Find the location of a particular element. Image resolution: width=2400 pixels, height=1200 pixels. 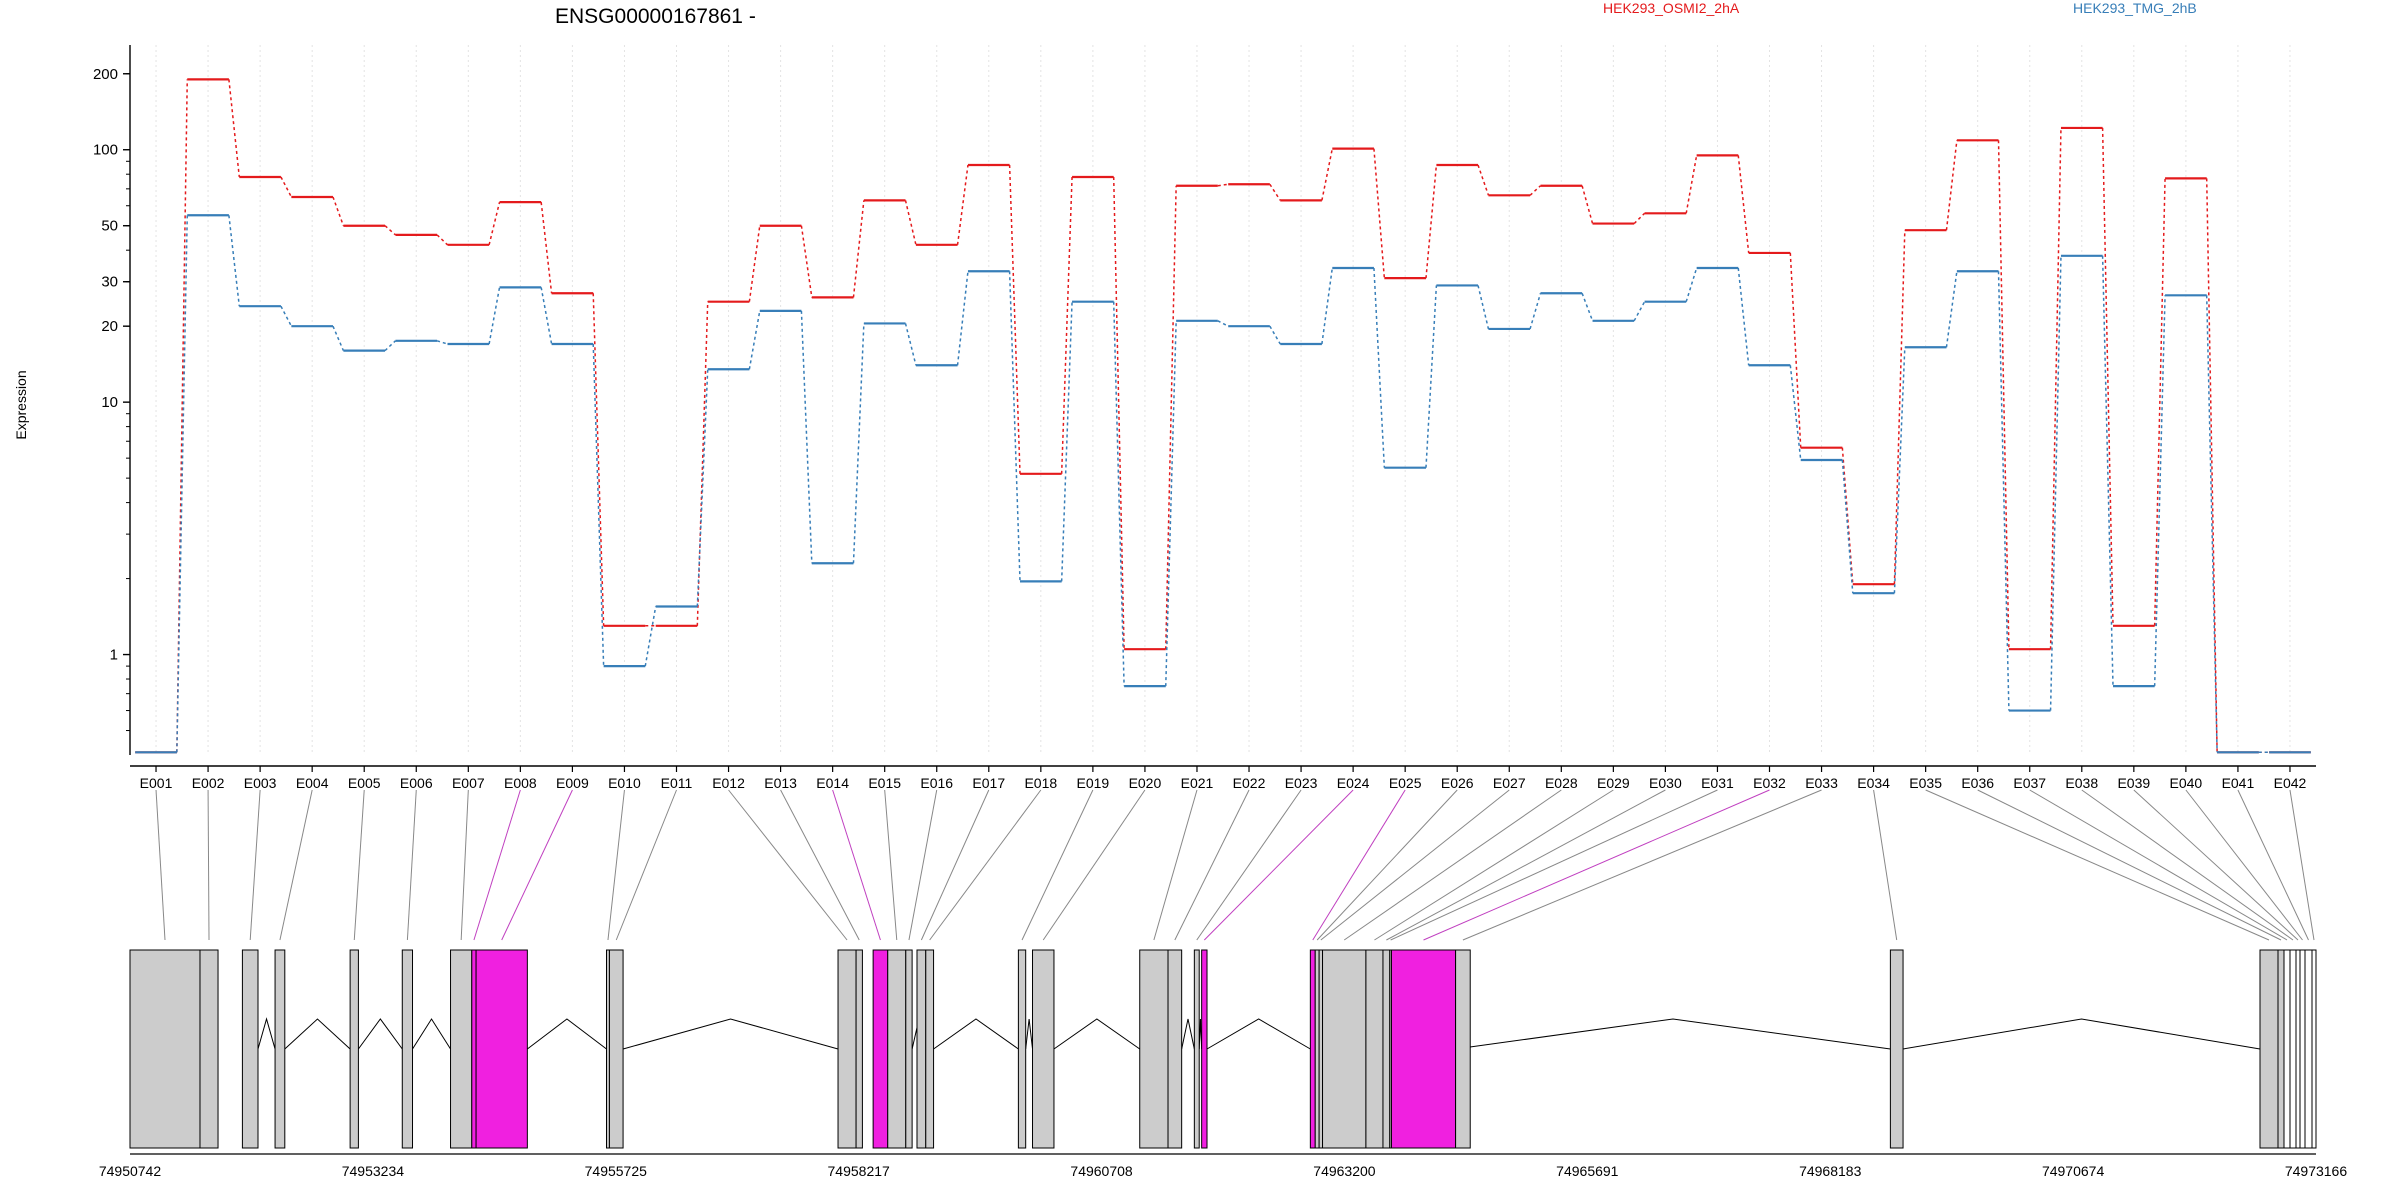

x-tick-label: E015 is located at coordinates (884, 783).